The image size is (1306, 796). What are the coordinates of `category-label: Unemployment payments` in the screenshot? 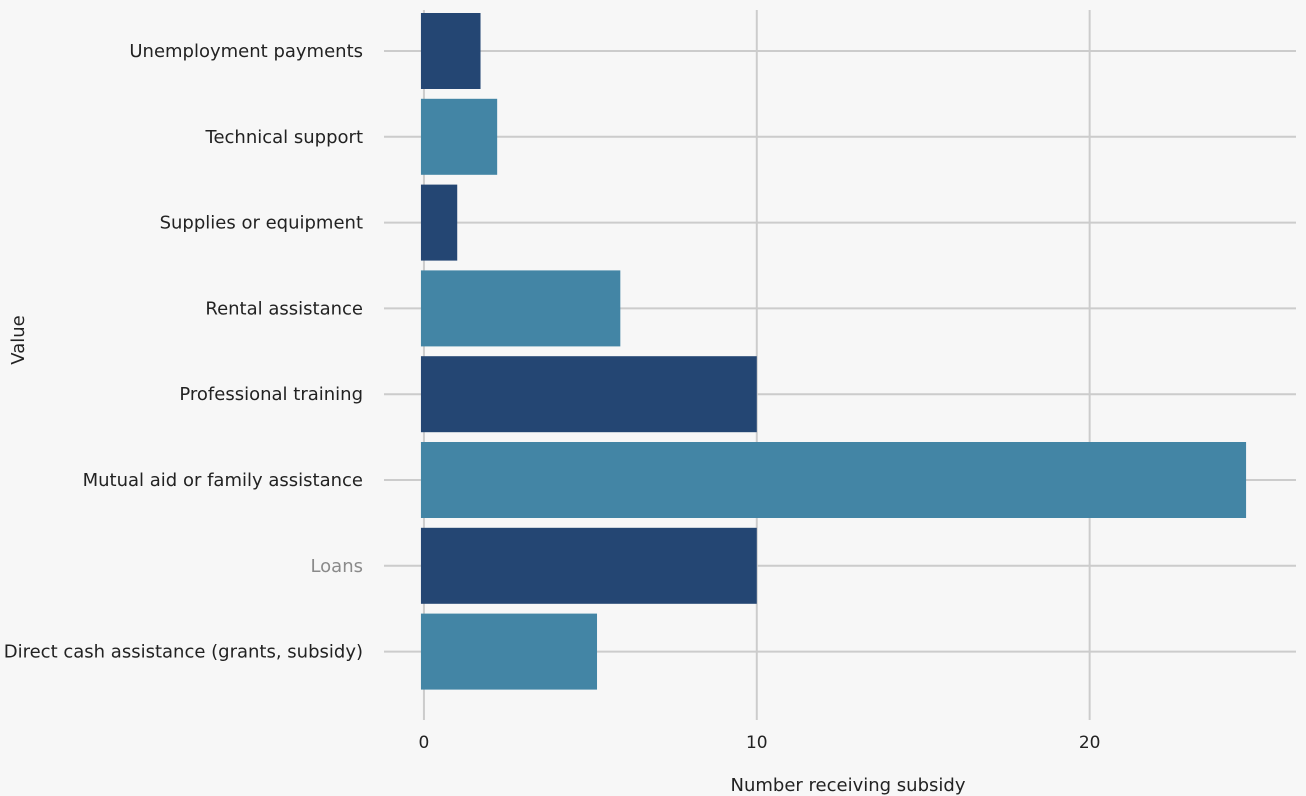 It's located at (246, 51).